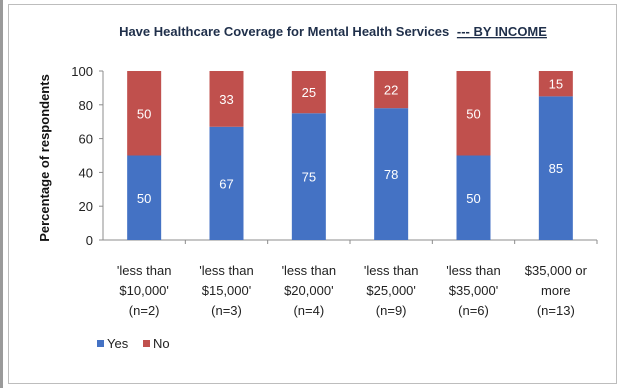  I want to click on y-tick-label: 100, so click(82, 71).